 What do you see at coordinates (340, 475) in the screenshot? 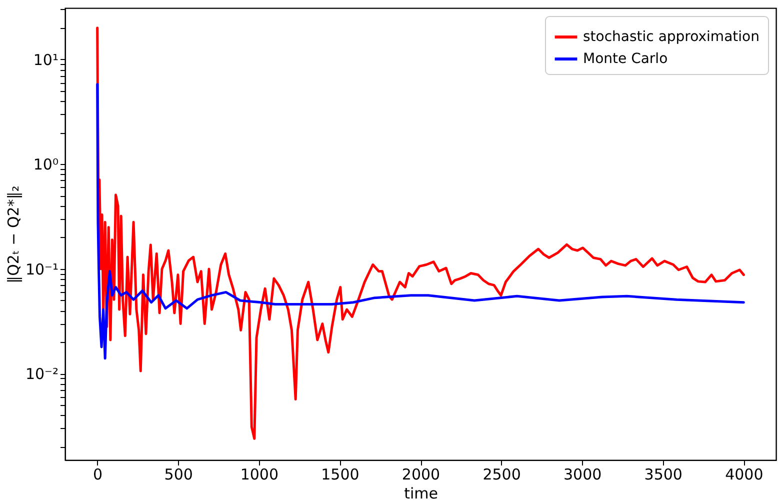
I see `x-tick-label: 1500` at bounding box center [340, 475].